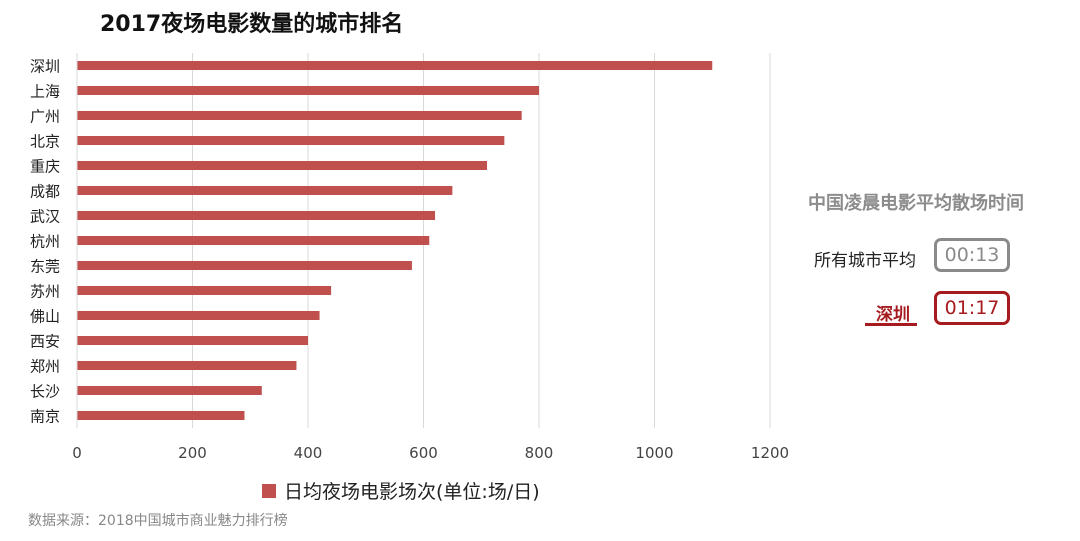 This screenshot has height=541, width=1080. What do you see at coordinates (45, 392) in the screenshot?
I see `category-label: 长沙` at bounding box center [45, 392].